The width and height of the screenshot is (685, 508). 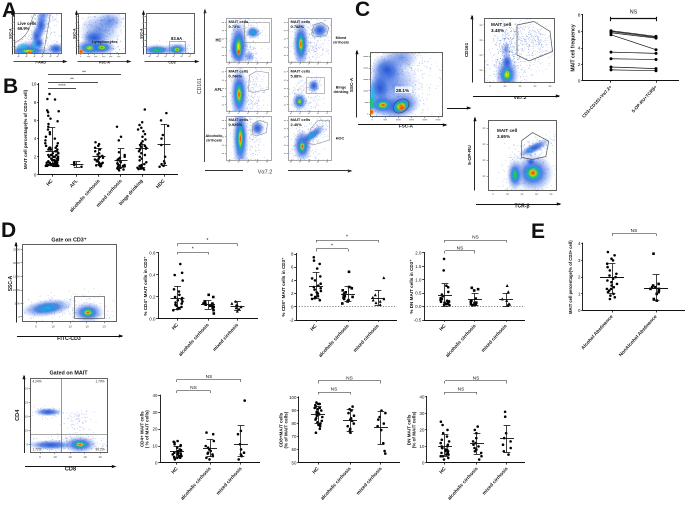 I want to click on svg-text: 69.9%, so click(x=24, y=28).